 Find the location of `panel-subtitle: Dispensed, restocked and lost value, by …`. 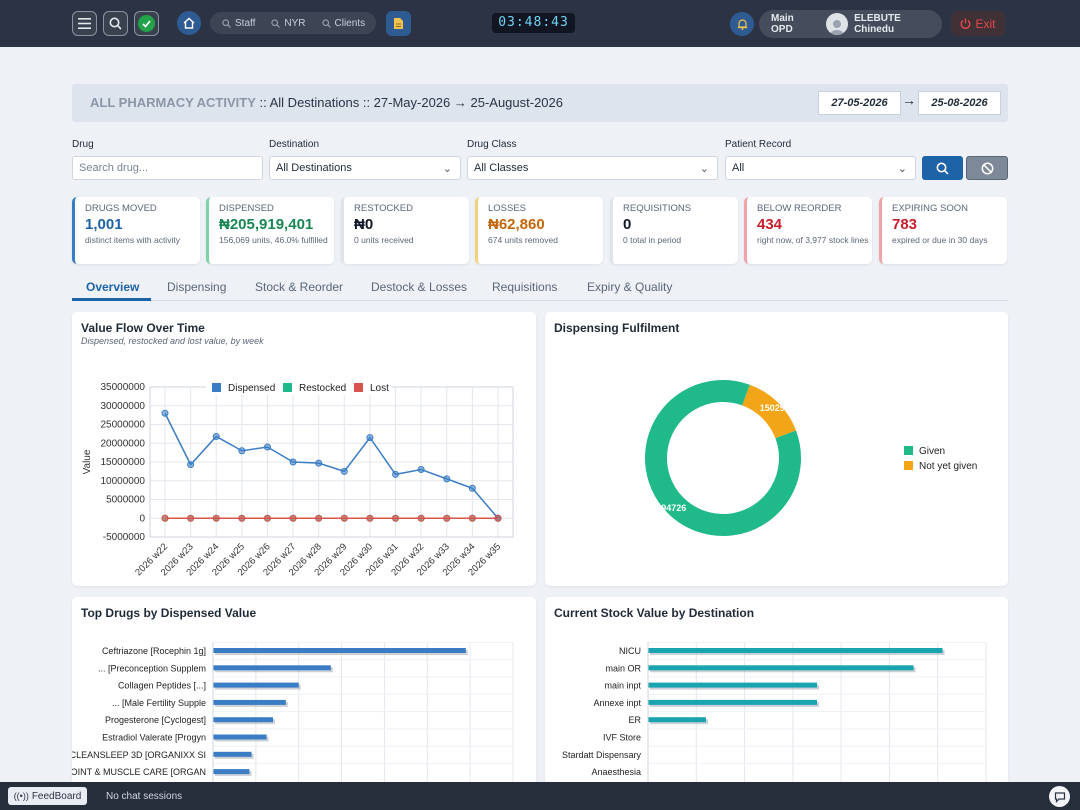

panel-subtitle: Dispensed, restocked and lost value, by … is located at coordinates (172, 341).